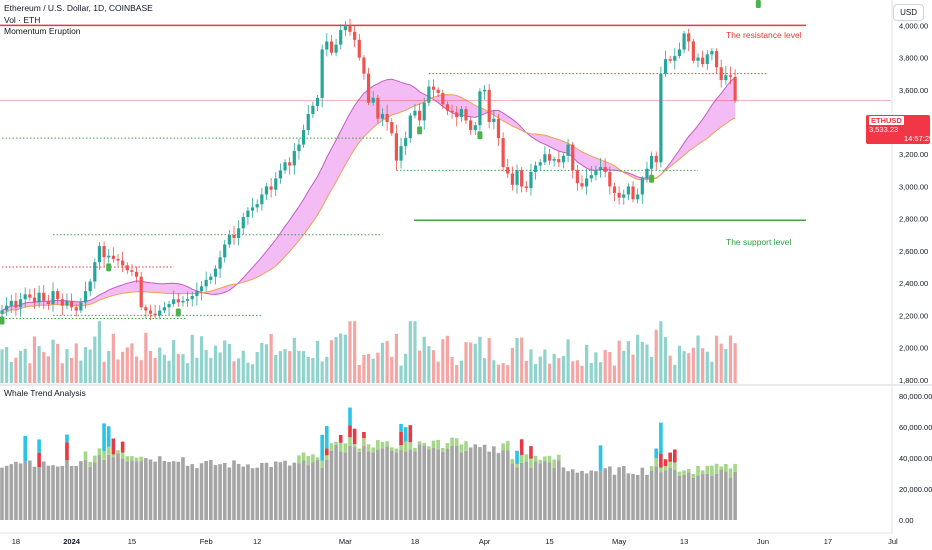  What do you see at coordinates (908, 12) in the screenshot?
I see `currency-button: USD` at bounding box center [908, 12].